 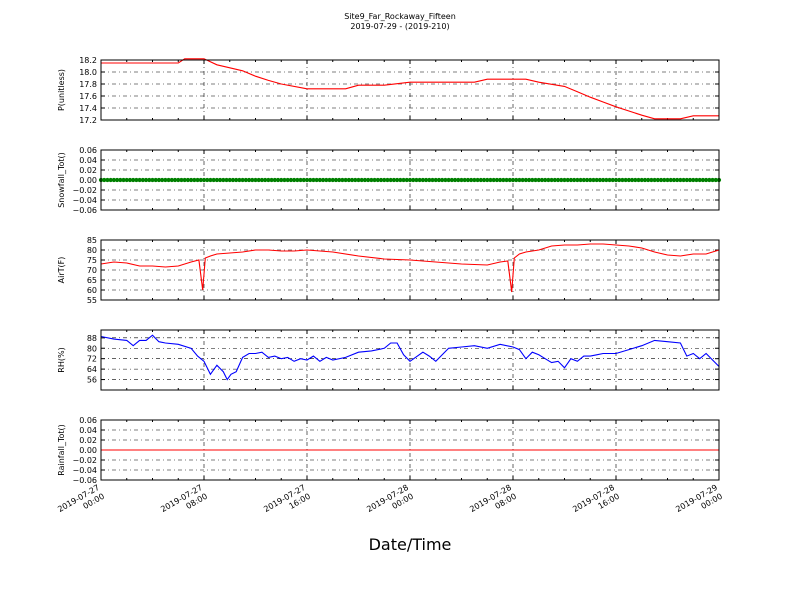 What do you see at coordinates (92, 300) in the screenshot?
I see `y-tick-label: 55` at bounding box center [92, 300].